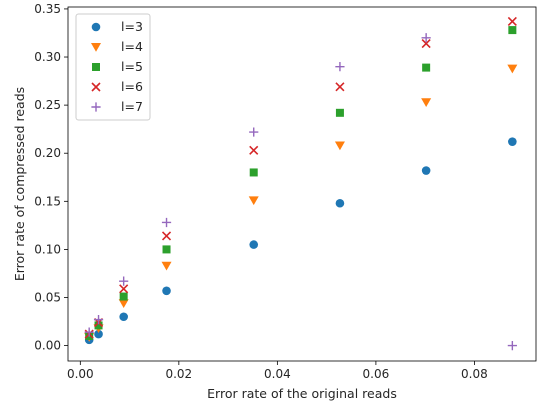 This screenshot has width=537, height=405. I want to click on y-tick-label: 0.00, so click(47, 346).